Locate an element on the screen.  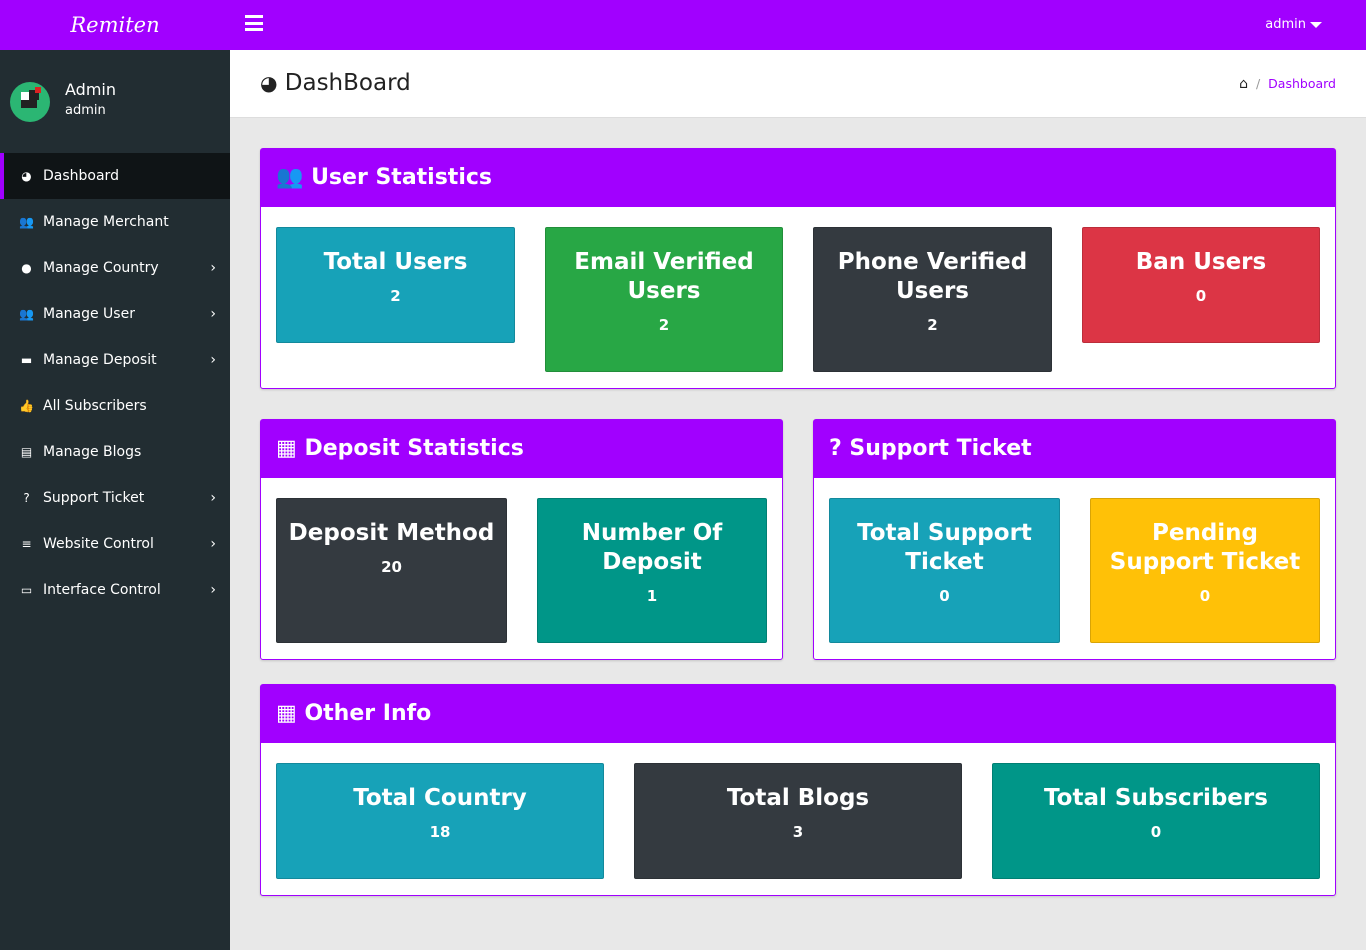
stat-card: Deposit Method 20 is located at coordinates (391, 570).